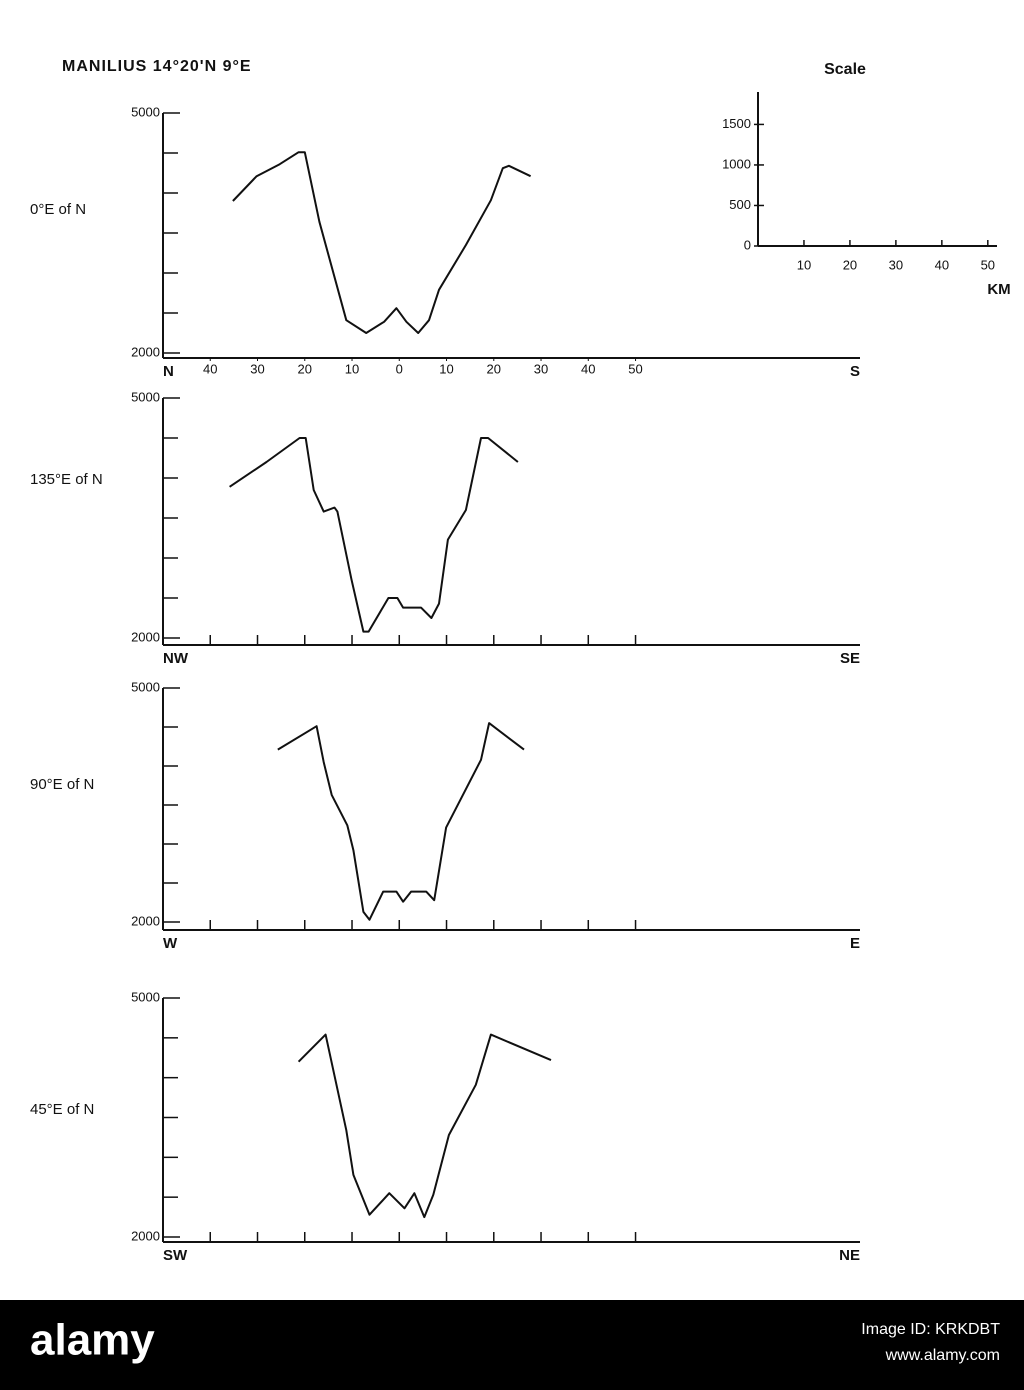 The height and width of the screenshot is (1390, 1024). Describe the element at coordinates (988, 264) in the screenshot. I see `scale-x-tick-label: 50` at that location.